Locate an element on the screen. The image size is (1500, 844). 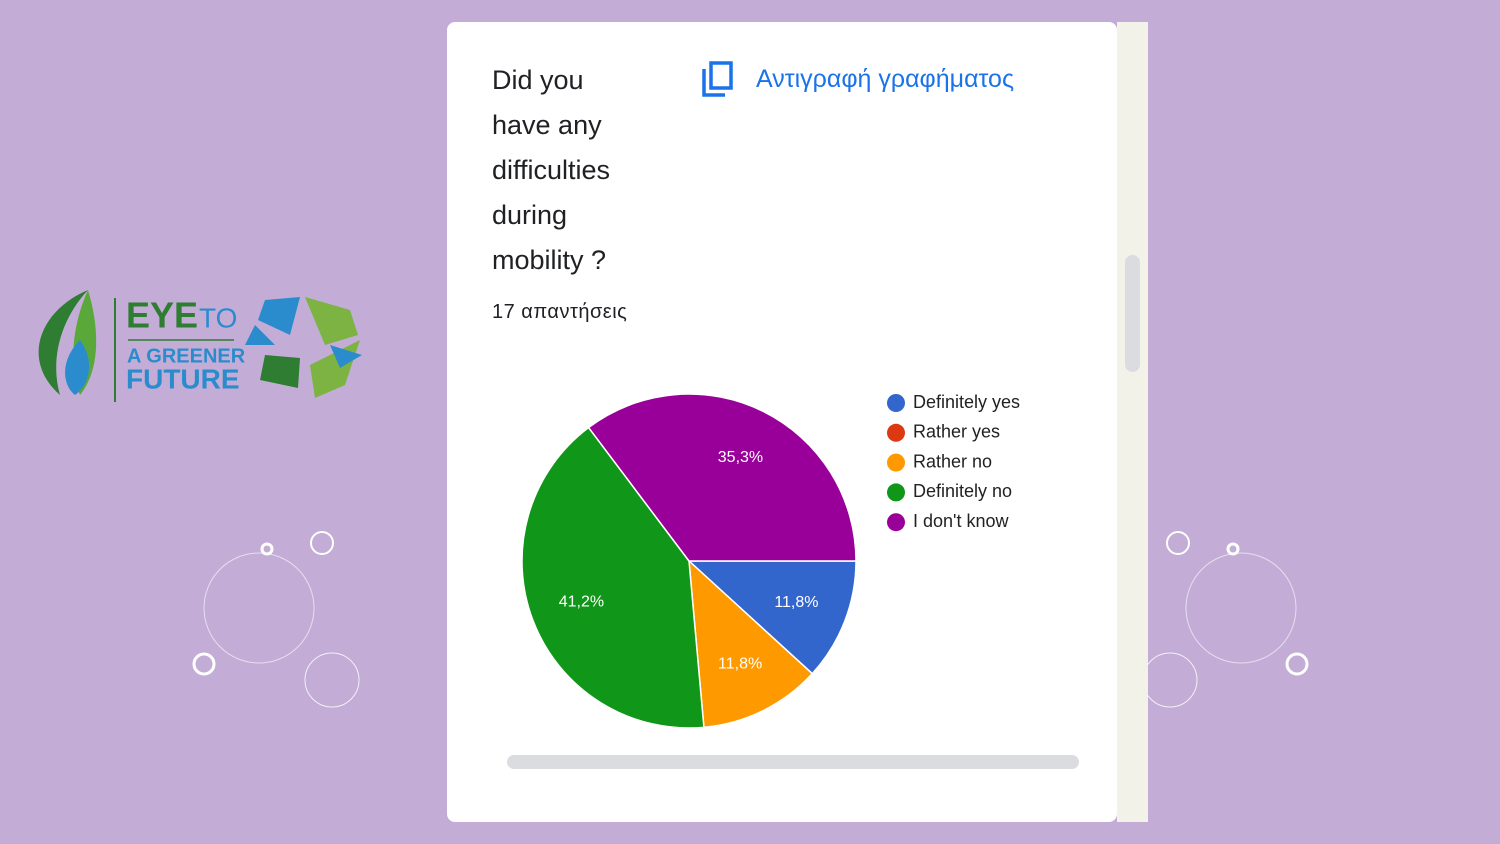
slice-label: 41,2% is located at coordinates (581, 602).